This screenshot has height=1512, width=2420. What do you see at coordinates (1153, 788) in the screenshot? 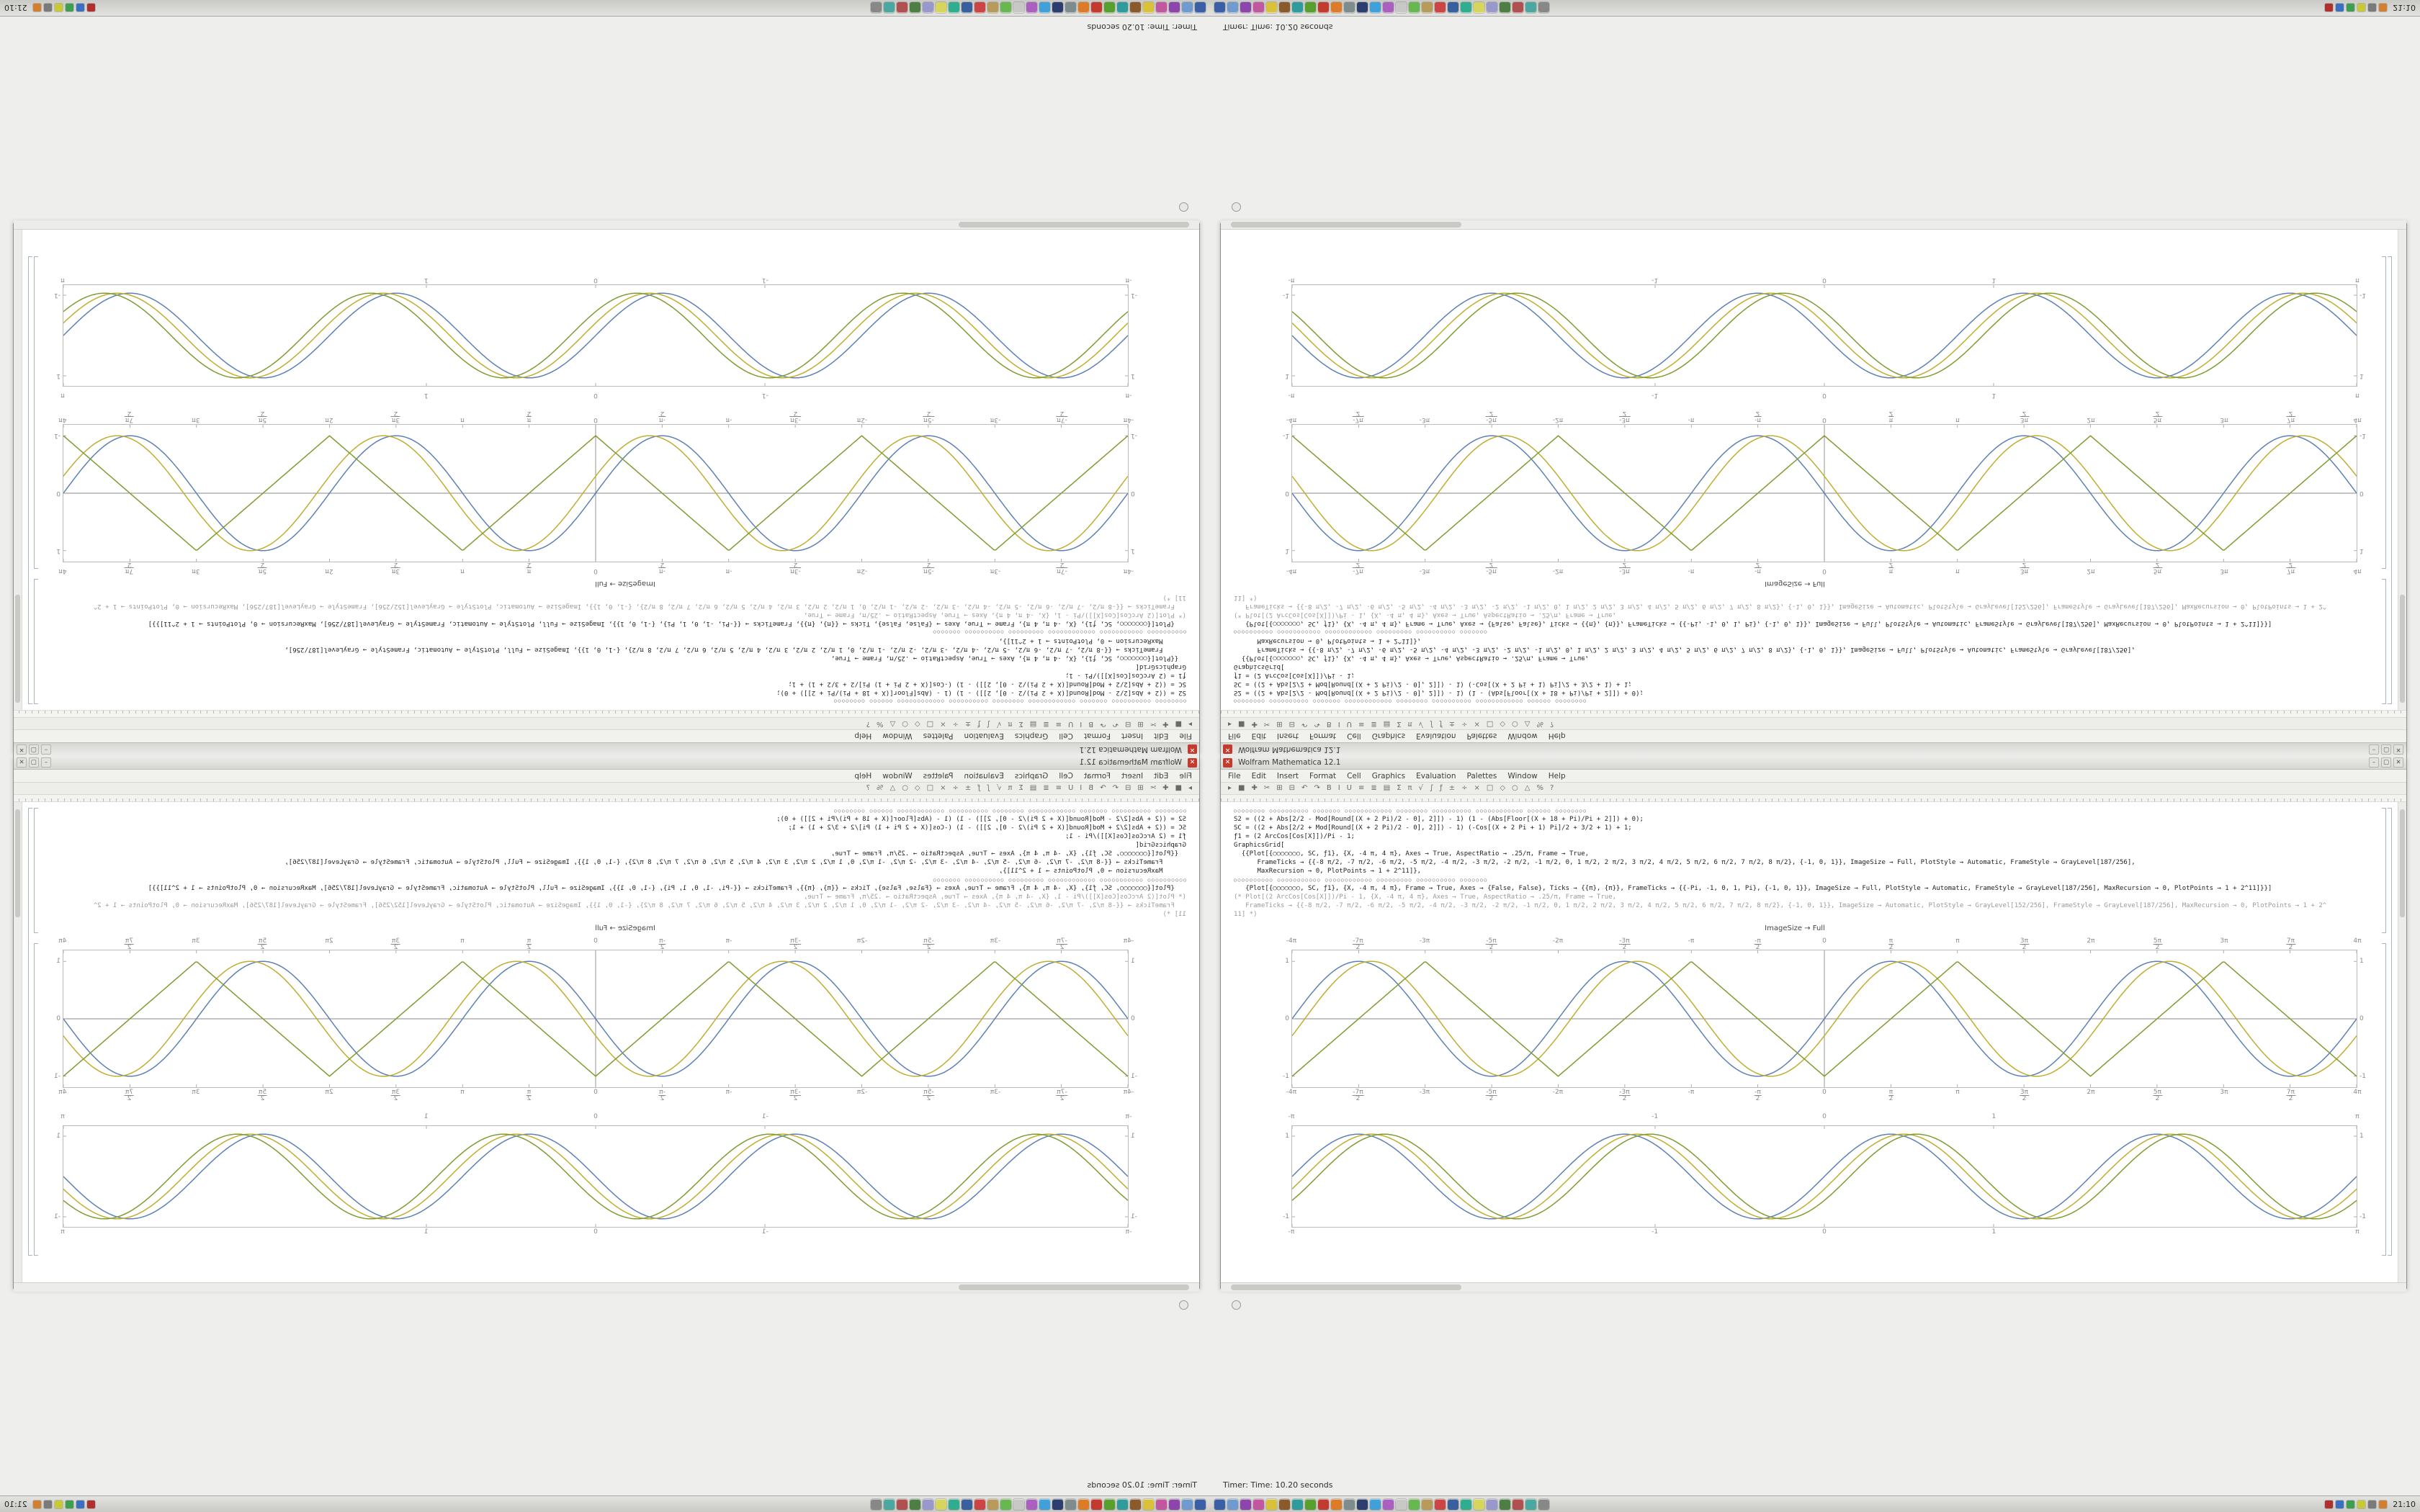
I see `toolbar-icon-4: ✂` at bounding box center [1153, 788].